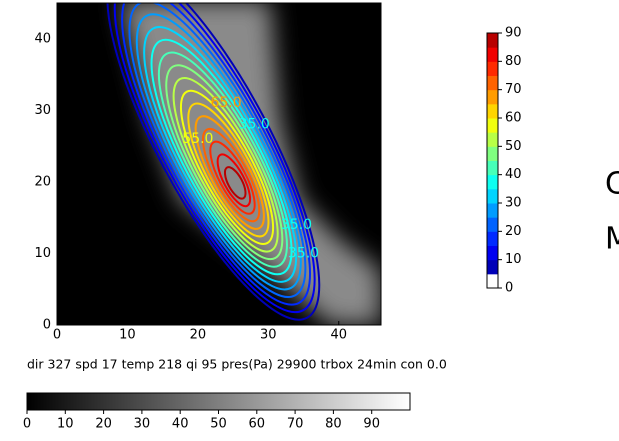  What do you see at coordinates (57, 335) in the screenshot?
I see `x-tick-label: 0` at bounding box center [57, 335].